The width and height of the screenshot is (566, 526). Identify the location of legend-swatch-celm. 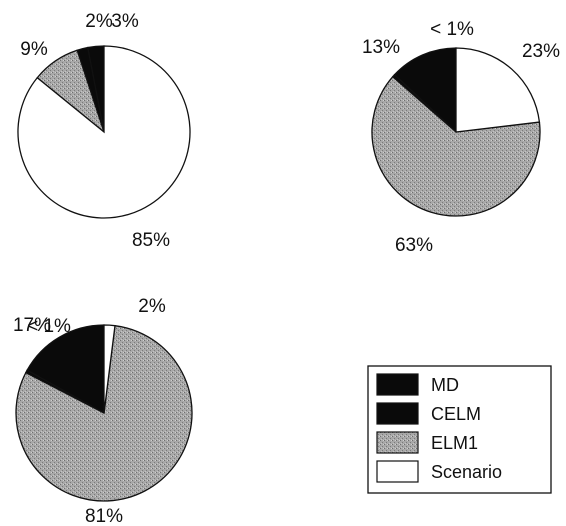
(397, 413).